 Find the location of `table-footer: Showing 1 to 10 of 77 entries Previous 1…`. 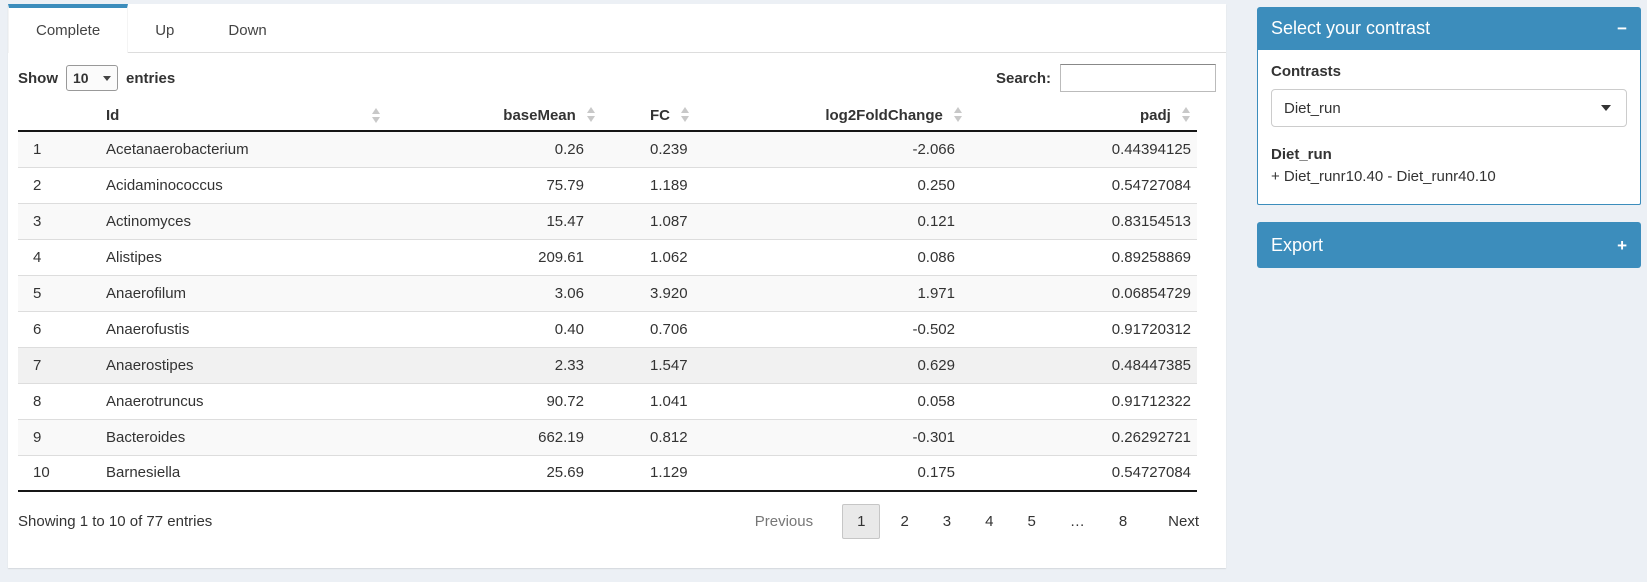

table-footer: Showing 1 to 10 of 77 entries Previous 1… is located at coordinates (617, 521).